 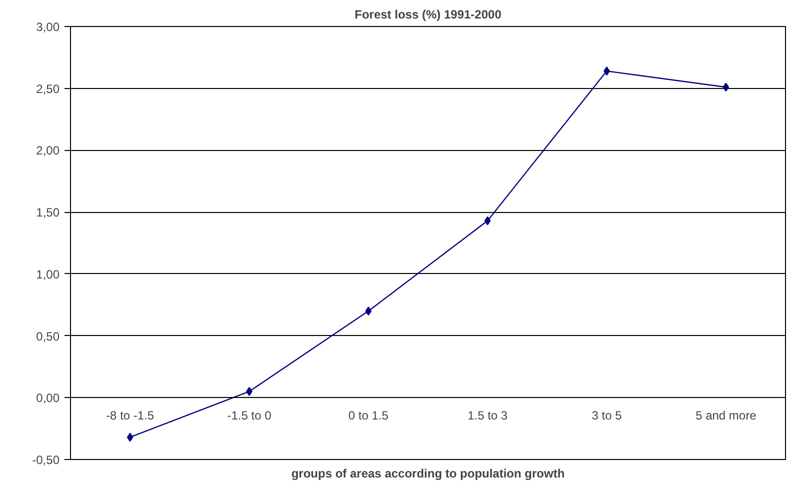 What do you see at coordinates (48, 213) in the screenshot?
I see `y-tick-label: 1,50` at bounding box center [48, 213].